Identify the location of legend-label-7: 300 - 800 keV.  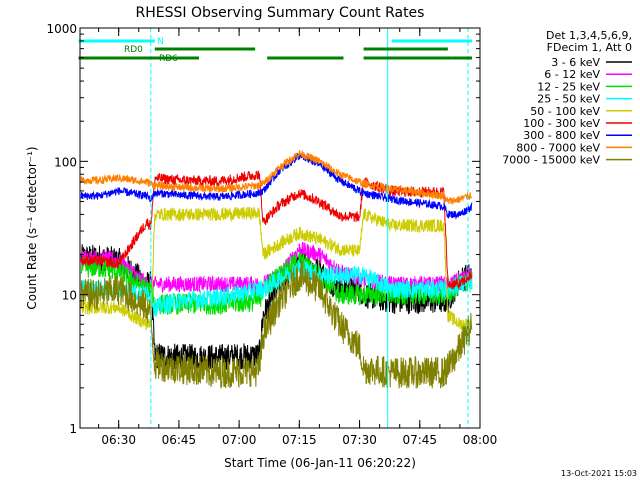
(561, 135).